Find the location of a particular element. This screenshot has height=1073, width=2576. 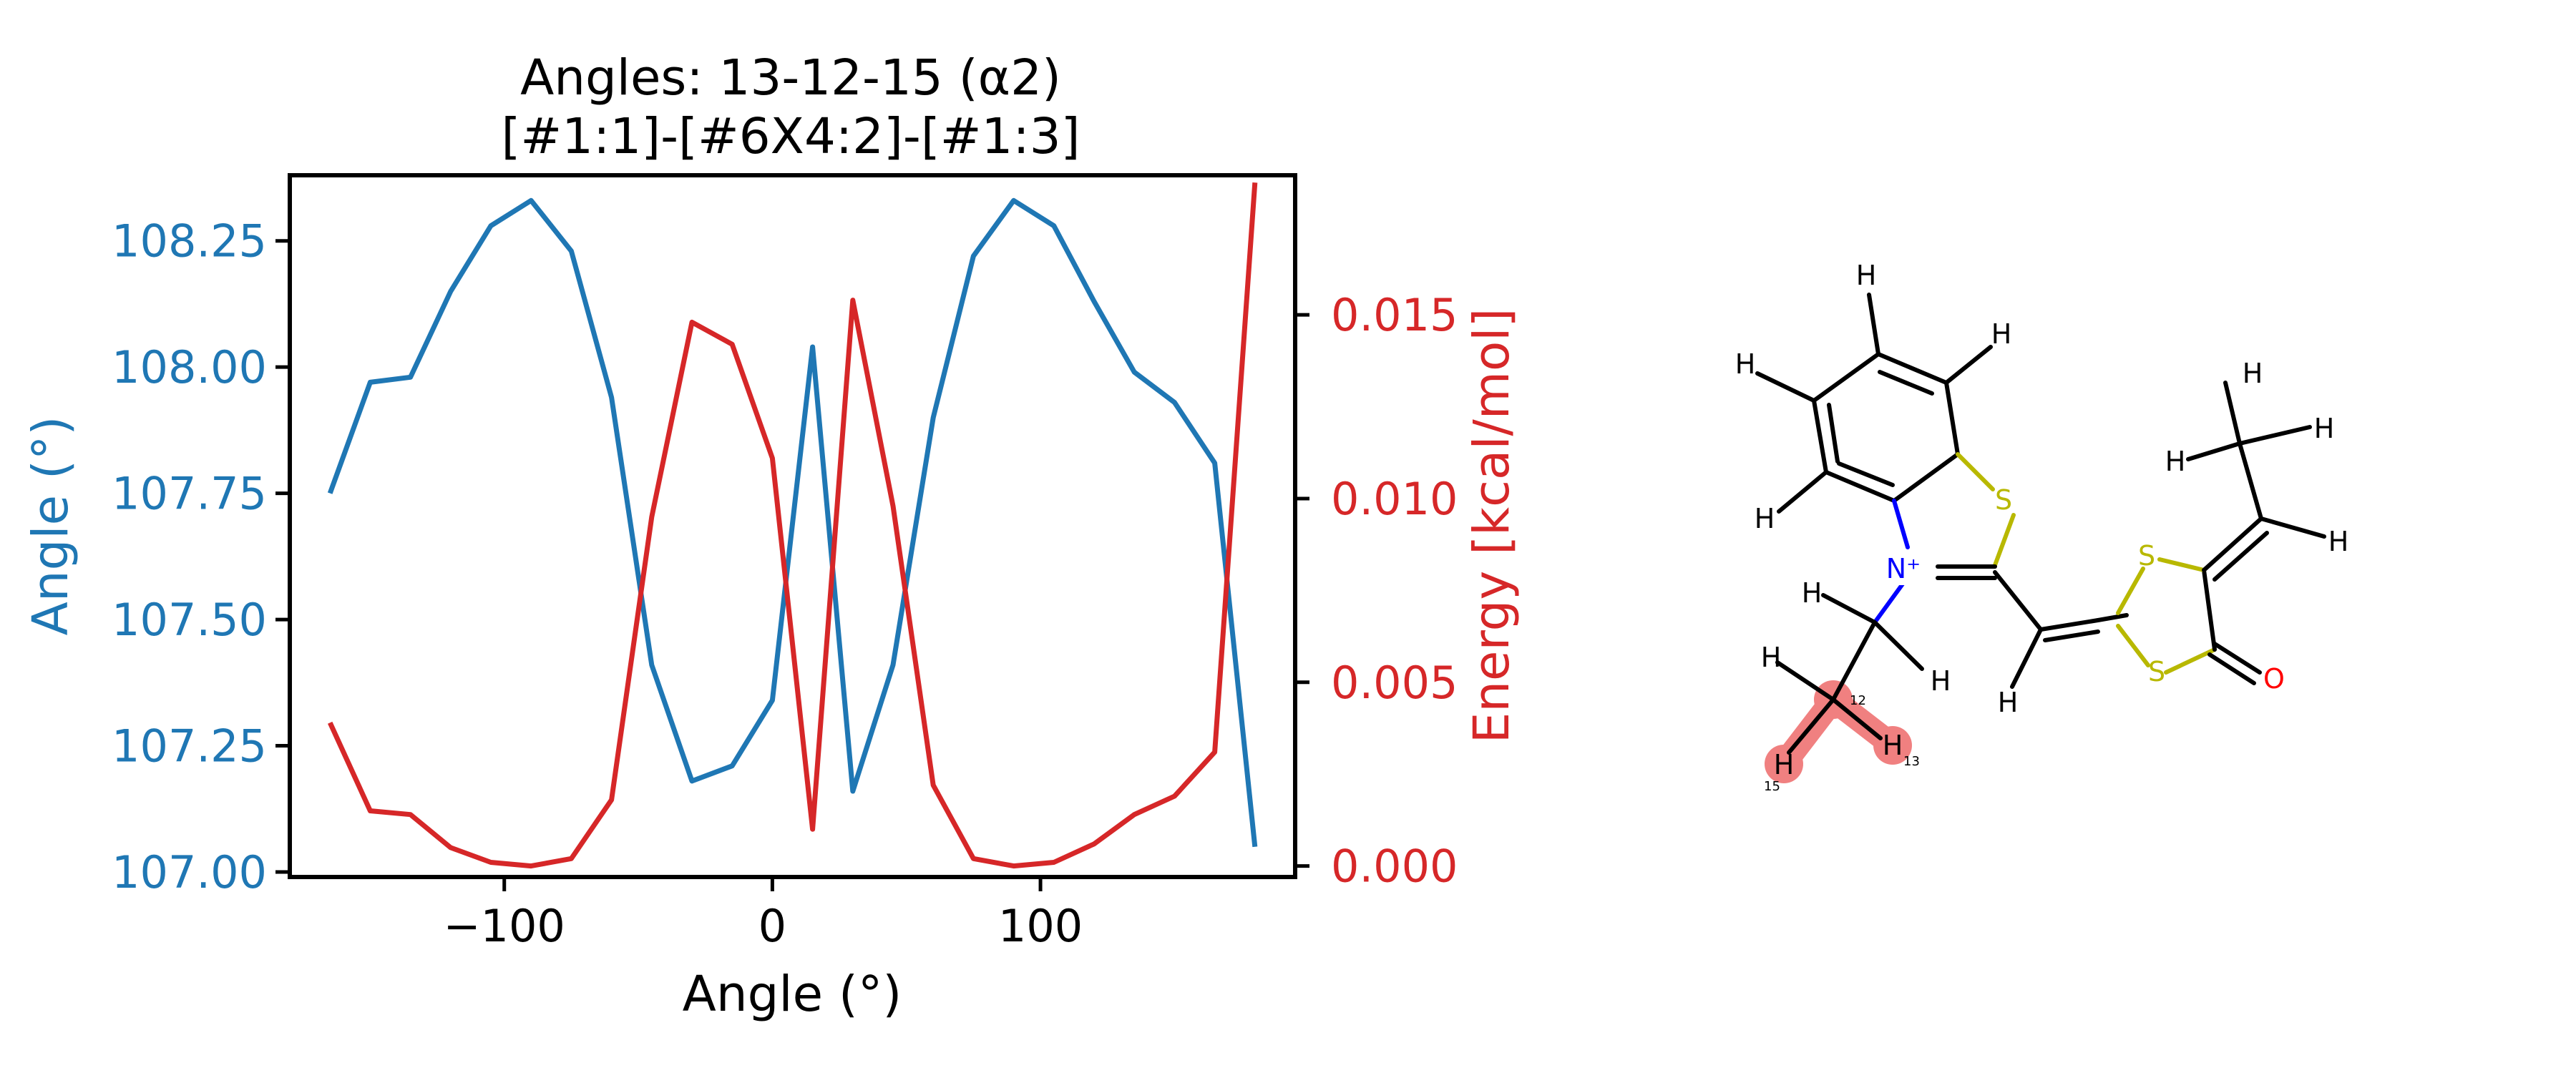

y-left-tick-label: 107.50 is located at coordinates (189, 620).